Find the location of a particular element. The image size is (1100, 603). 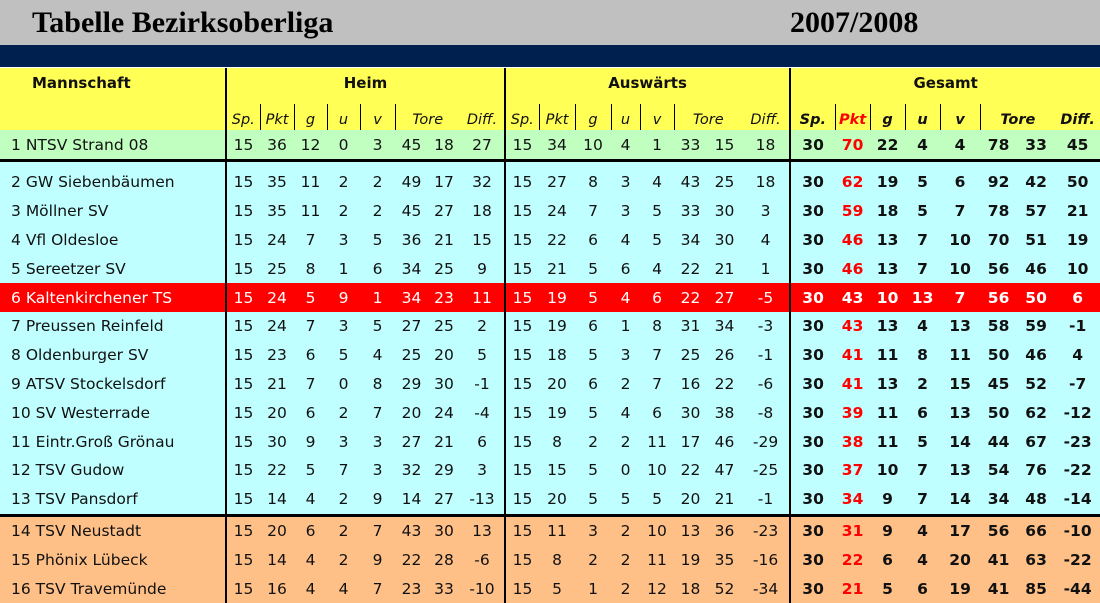

total-stat: 7 is located at coordinates (922, 268).